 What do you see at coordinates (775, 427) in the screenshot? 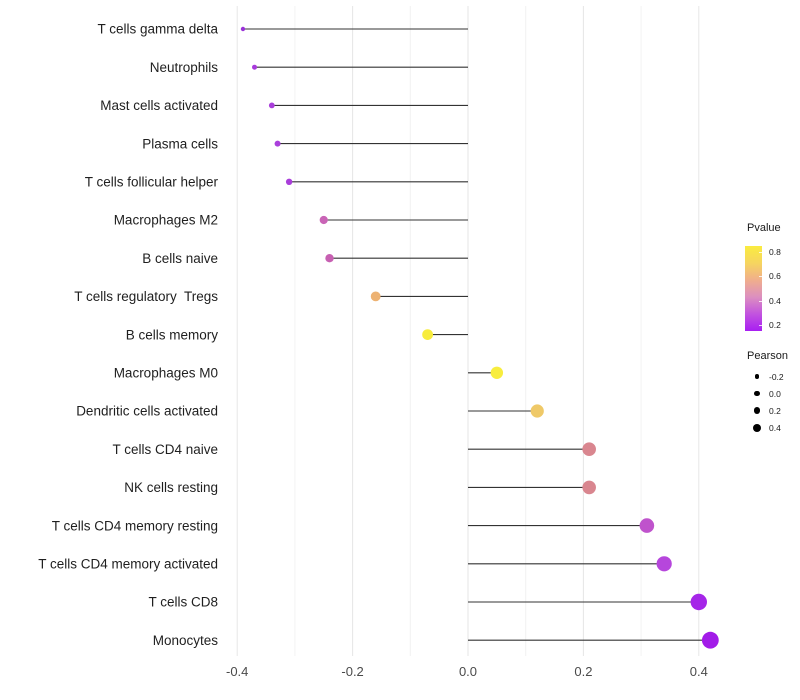
I see `pearson-entry-label: 0.4` at bounding box center [775, 427].